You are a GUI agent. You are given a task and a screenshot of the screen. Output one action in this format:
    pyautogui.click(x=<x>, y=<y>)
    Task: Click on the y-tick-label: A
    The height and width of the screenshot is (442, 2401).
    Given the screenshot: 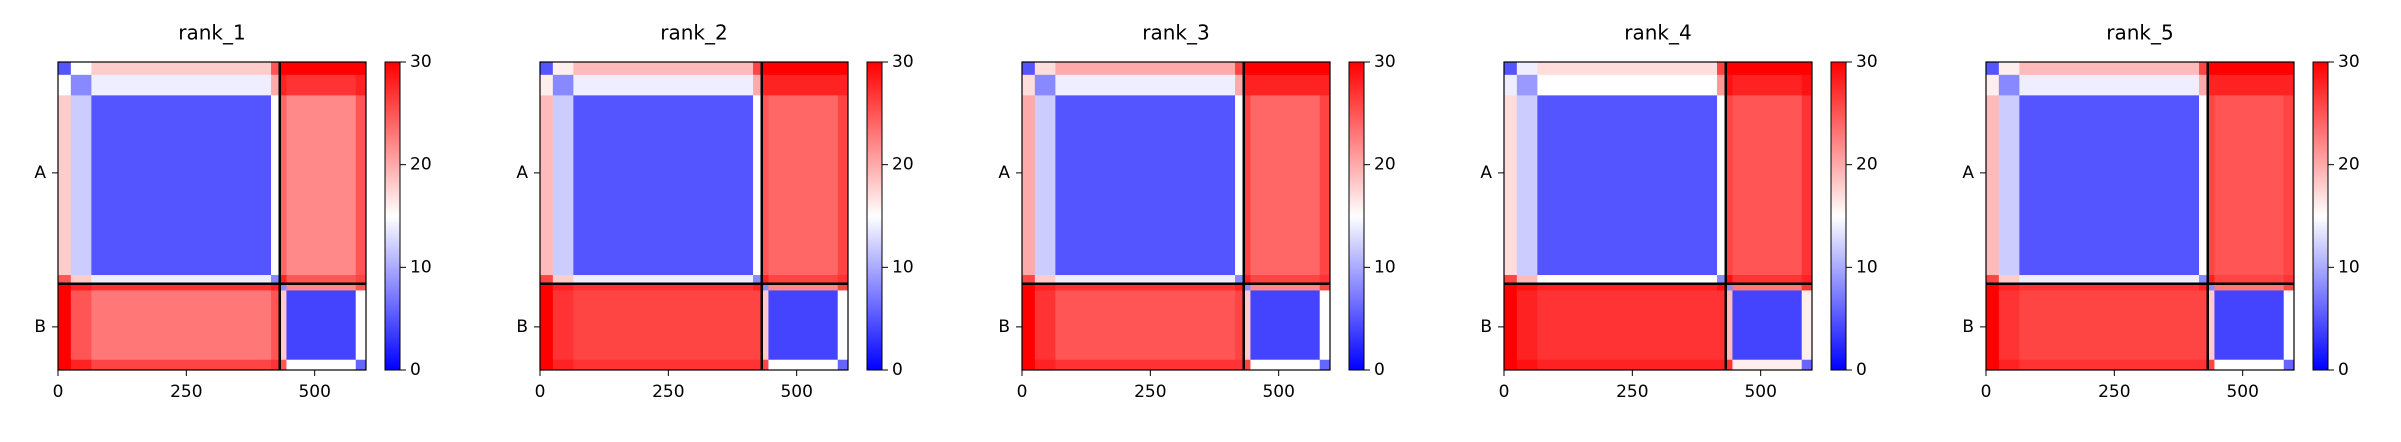 What is the action you would take?
    pyautogui.click(x=1968, y=173)
    